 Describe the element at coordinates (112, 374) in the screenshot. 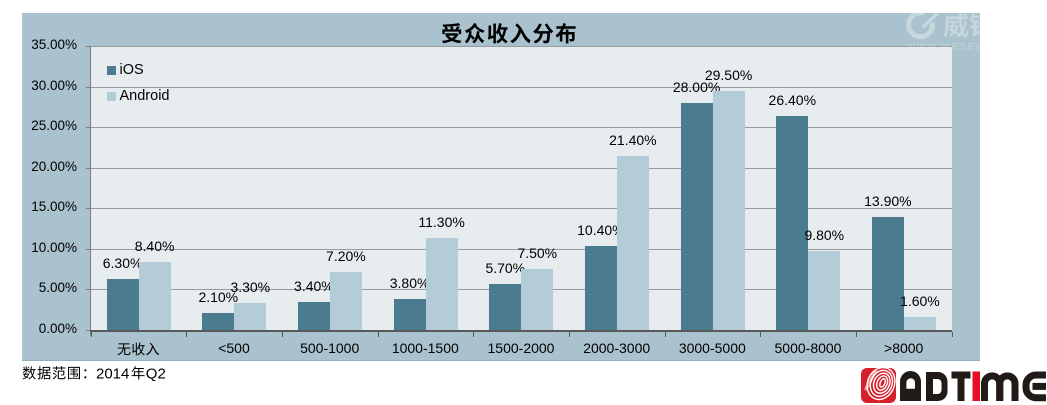

I see `svg-text: 2014` at that location.